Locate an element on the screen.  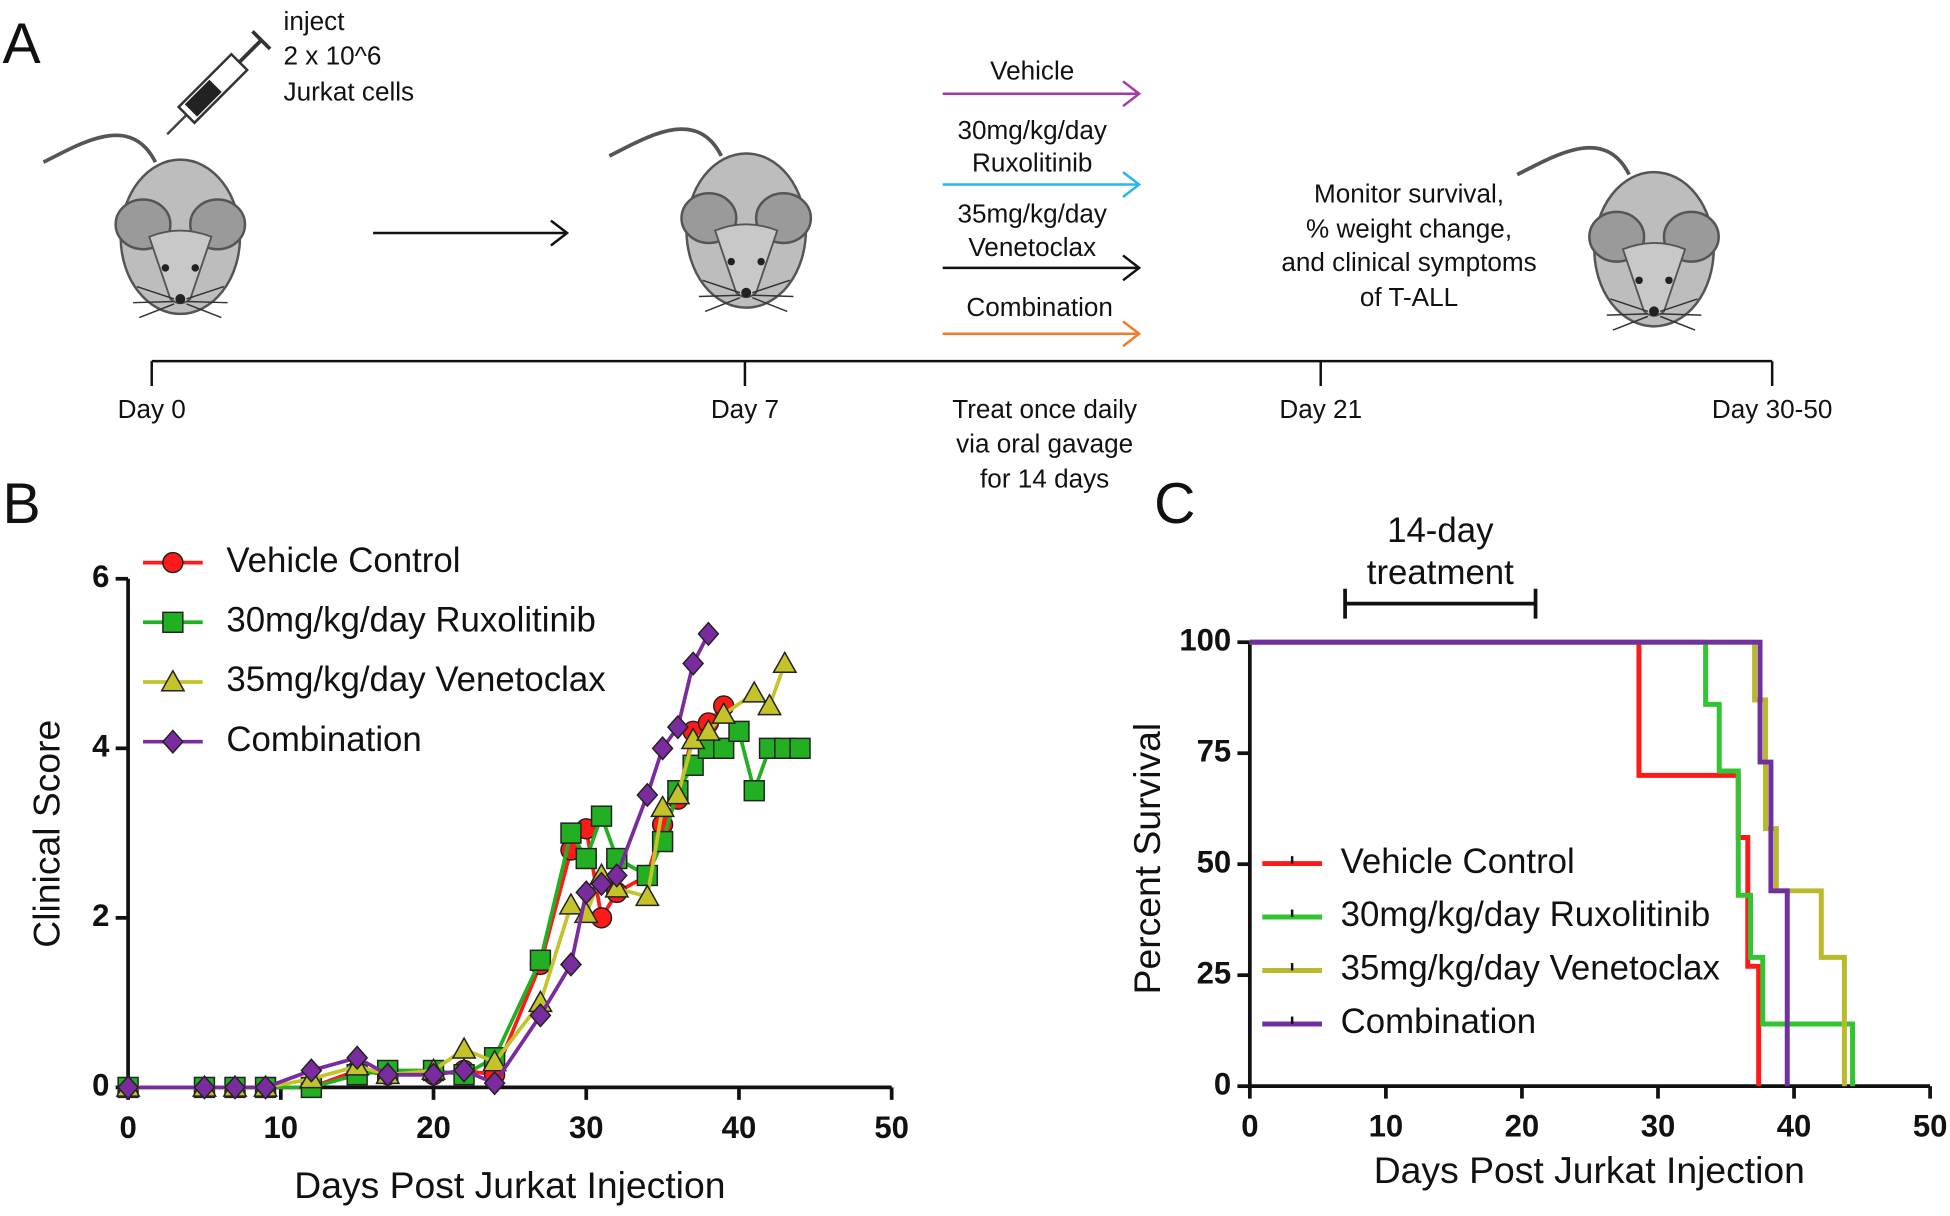
x-tick-label: 30 is located at coordinates (1658, 1126).